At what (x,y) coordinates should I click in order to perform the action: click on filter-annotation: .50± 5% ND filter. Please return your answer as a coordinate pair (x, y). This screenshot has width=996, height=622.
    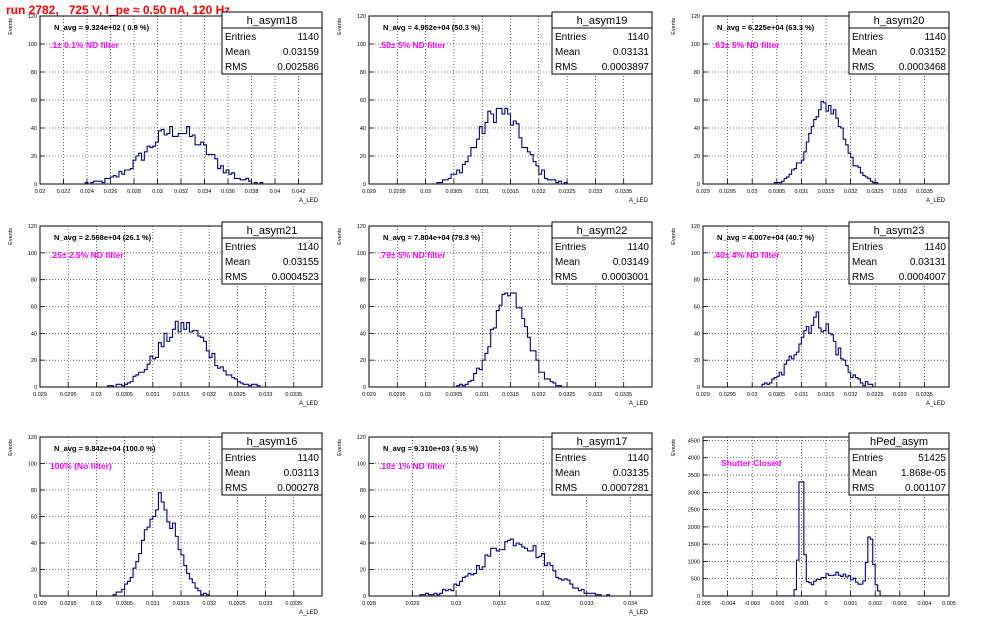
    Looking at the image, I should click on (412, 45).